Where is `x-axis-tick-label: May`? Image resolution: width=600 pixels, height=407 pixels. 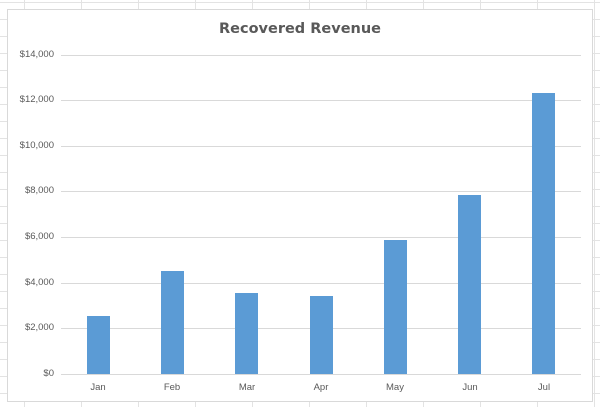 x-axis-tick-label: May is located at coordinates (395, 387).